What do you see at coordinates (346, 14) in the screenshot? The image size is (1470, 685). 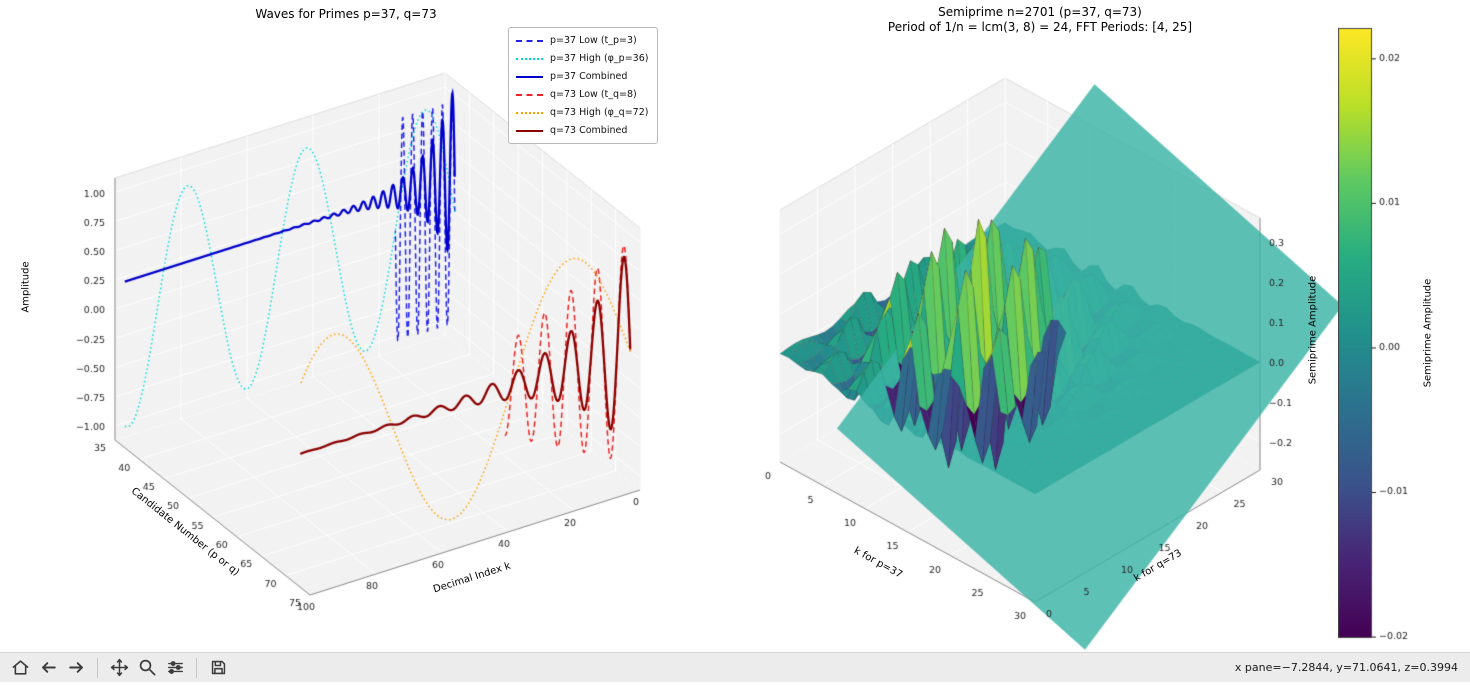 I see `left-chart-title: Waves for Primes p=37, q=73` at bounding box center [346, 14].